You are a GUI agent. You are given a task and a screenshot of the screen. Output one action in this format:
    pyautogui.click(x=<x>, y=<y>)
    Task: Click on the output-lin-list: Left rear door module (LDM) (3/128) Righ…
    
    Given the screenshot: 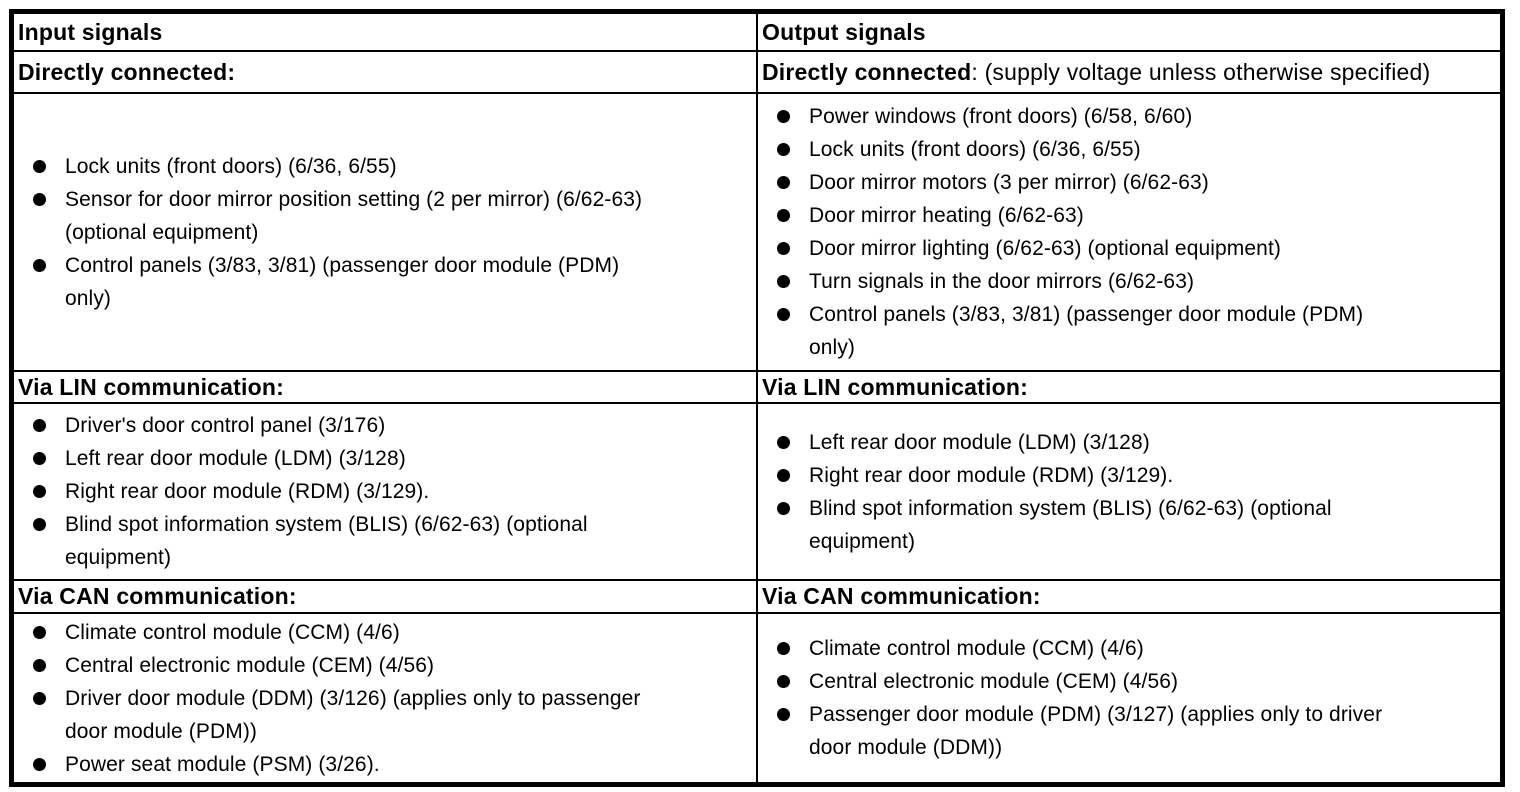 What is the action you would take?
    pyautogui.click(x=1129, y=491)
    